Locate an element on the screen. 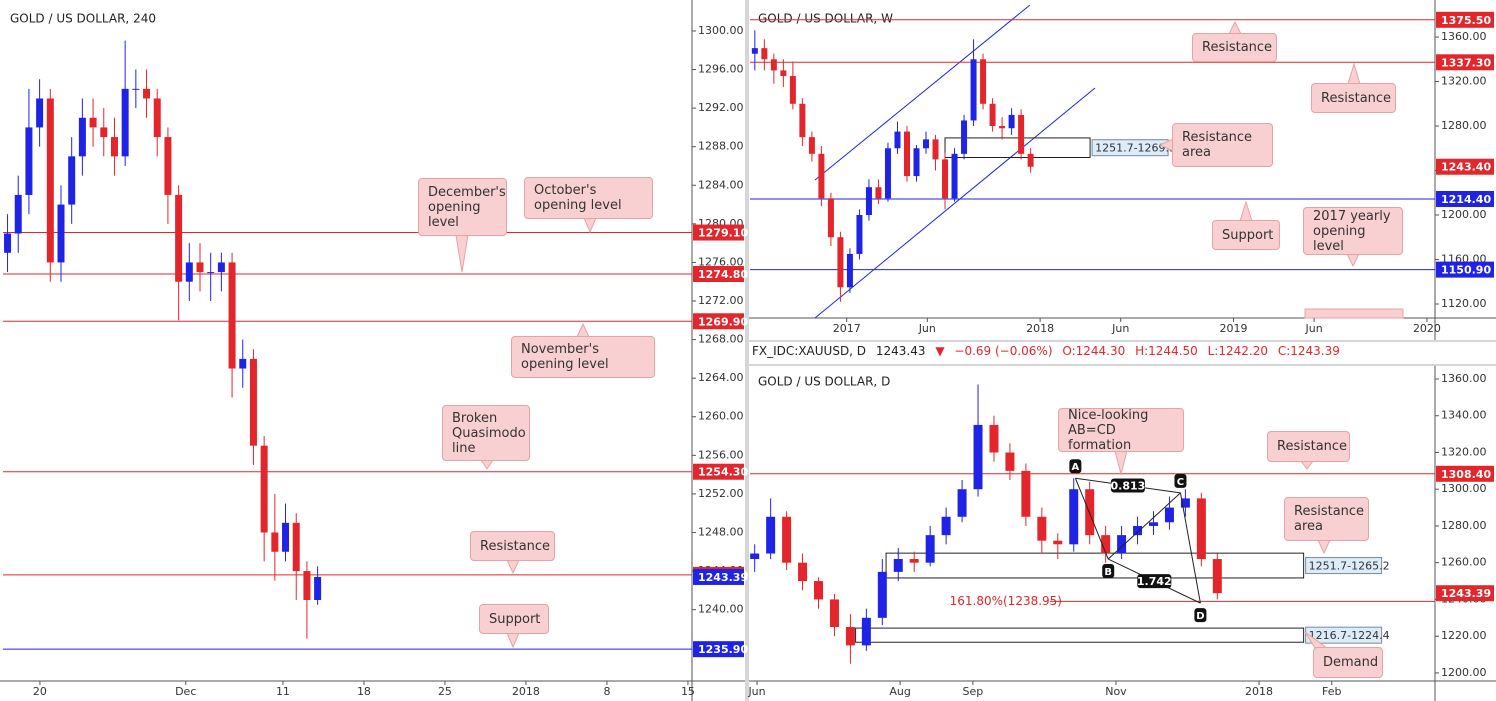 The width and height of the screenshot is (1496, 701). pattern-point-label: D is located at coordinates (1200, 616).